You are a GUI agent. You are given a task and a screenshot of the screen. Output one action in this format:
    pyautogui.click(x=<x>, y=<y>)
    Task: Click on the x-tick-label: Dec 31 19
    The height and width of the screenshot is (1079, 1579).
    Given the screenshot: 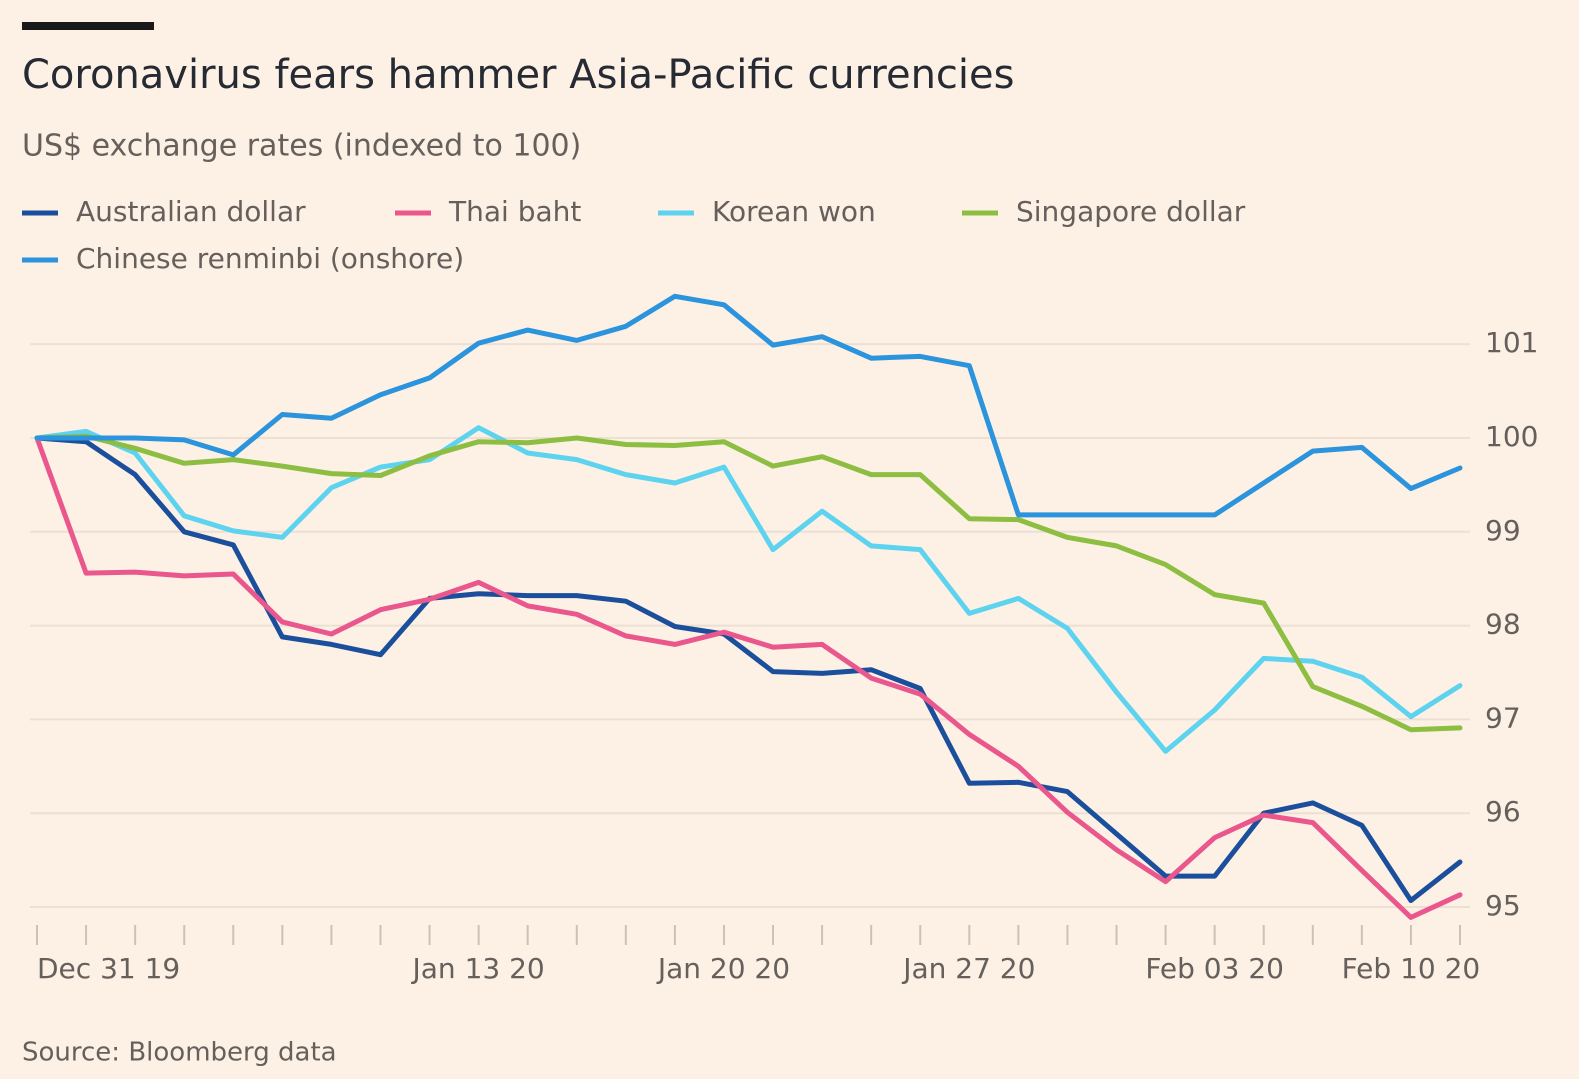 What is the action you would take?
    pyautogui.click(x=108, y=968)
    